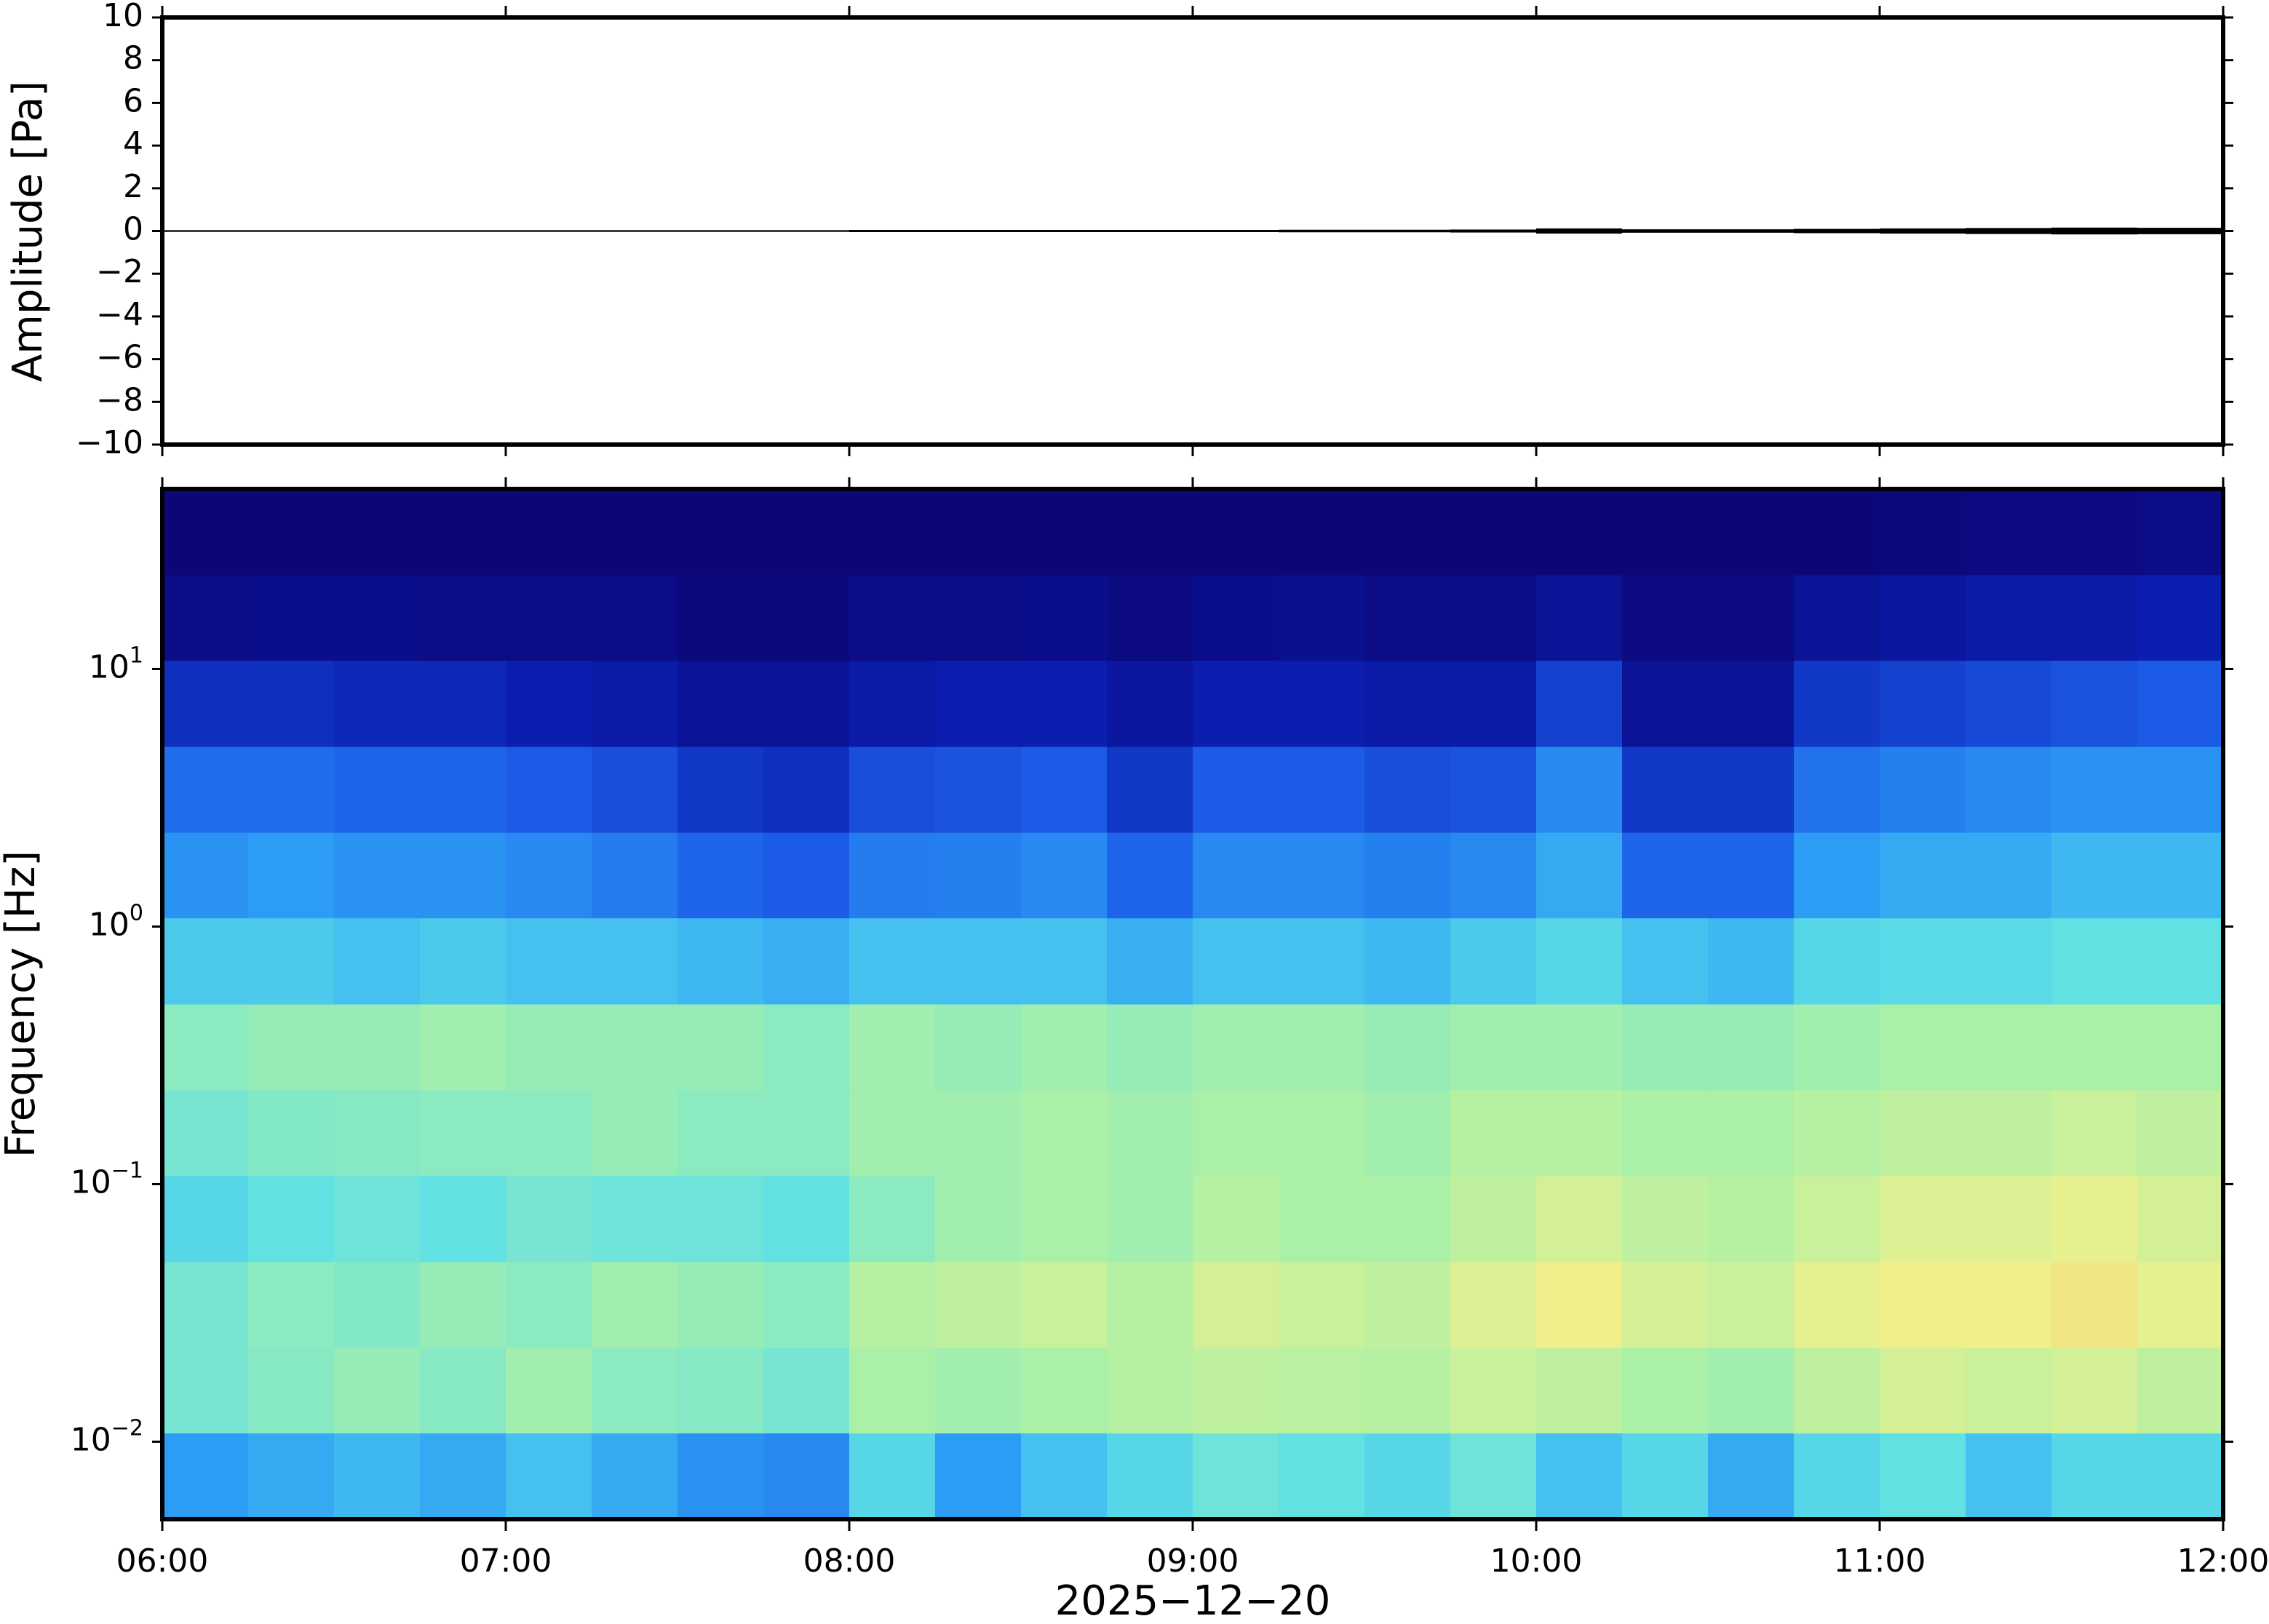 This screenshot has height=1624, width=2269. What do you see at coordinates (119, 399) in the screenshot?
I see `y-tick-label: −8` at bounding box center [119, 399].